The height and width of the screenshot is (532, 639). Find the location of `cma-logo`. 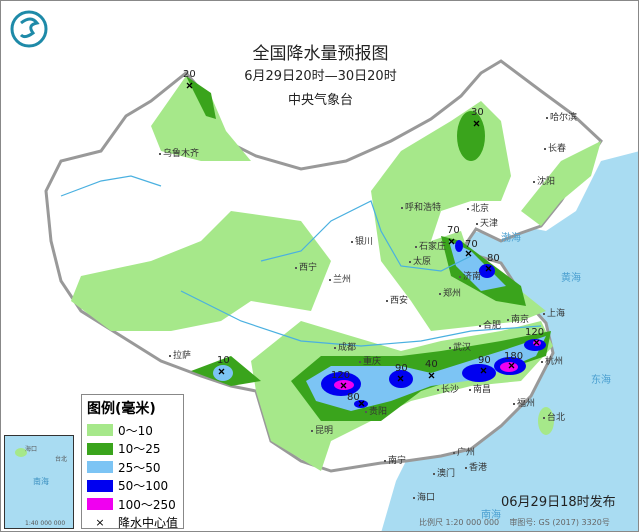

cma-logo is located at coordinates (29, 29).